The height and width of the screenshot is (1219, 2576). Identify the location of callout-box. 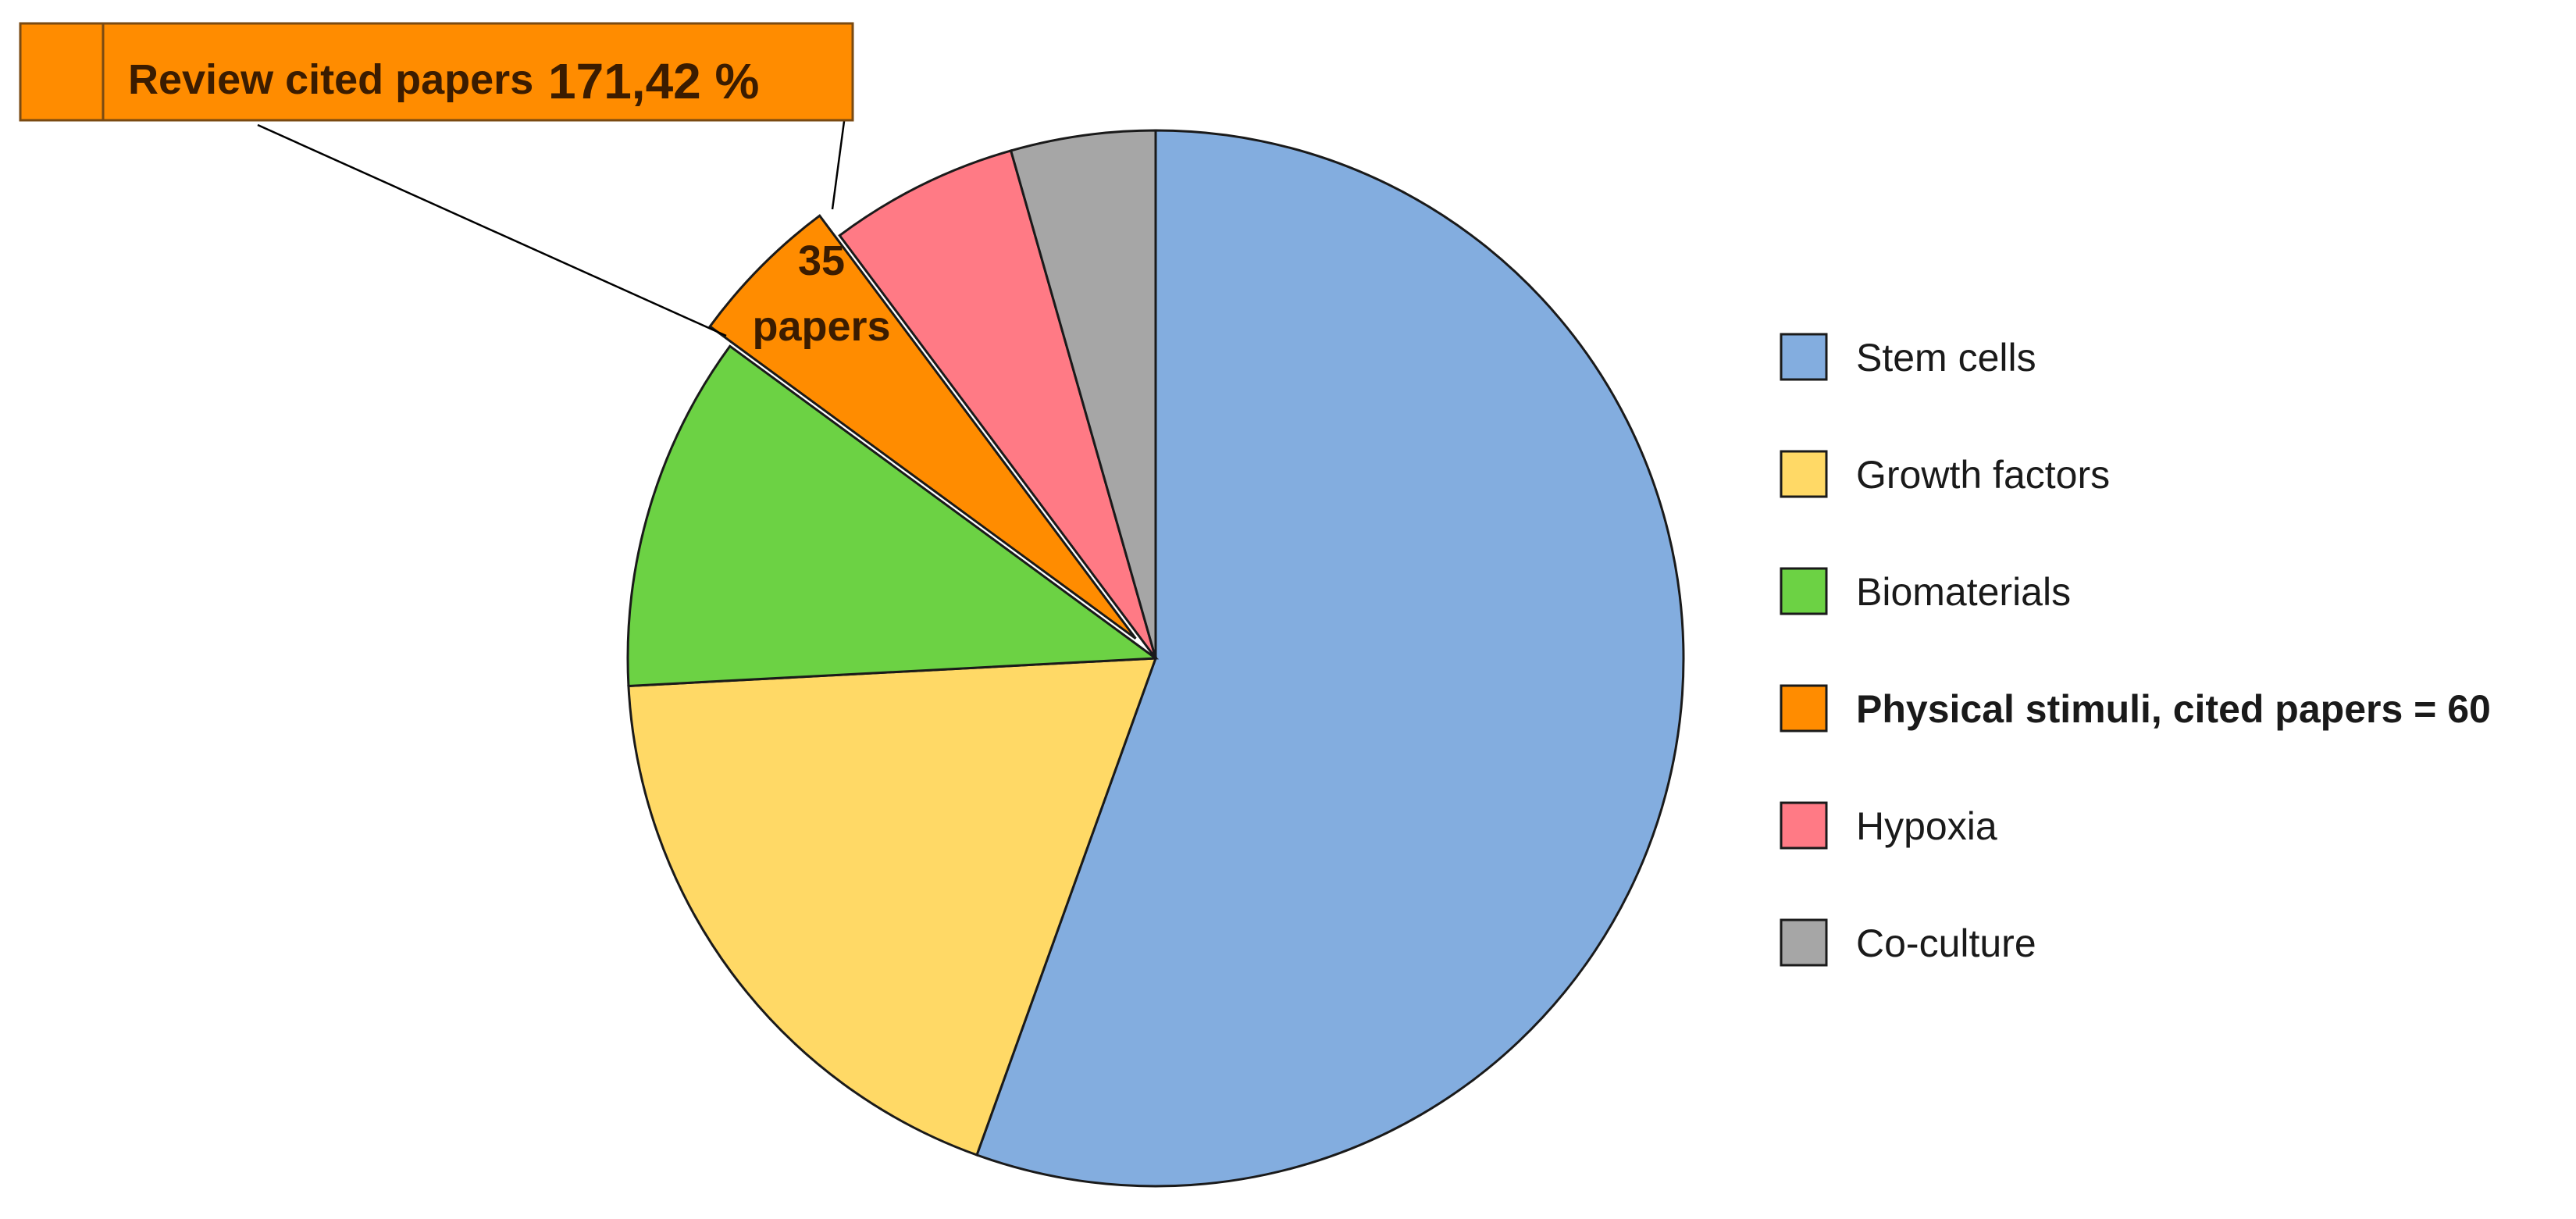
(436, 72).